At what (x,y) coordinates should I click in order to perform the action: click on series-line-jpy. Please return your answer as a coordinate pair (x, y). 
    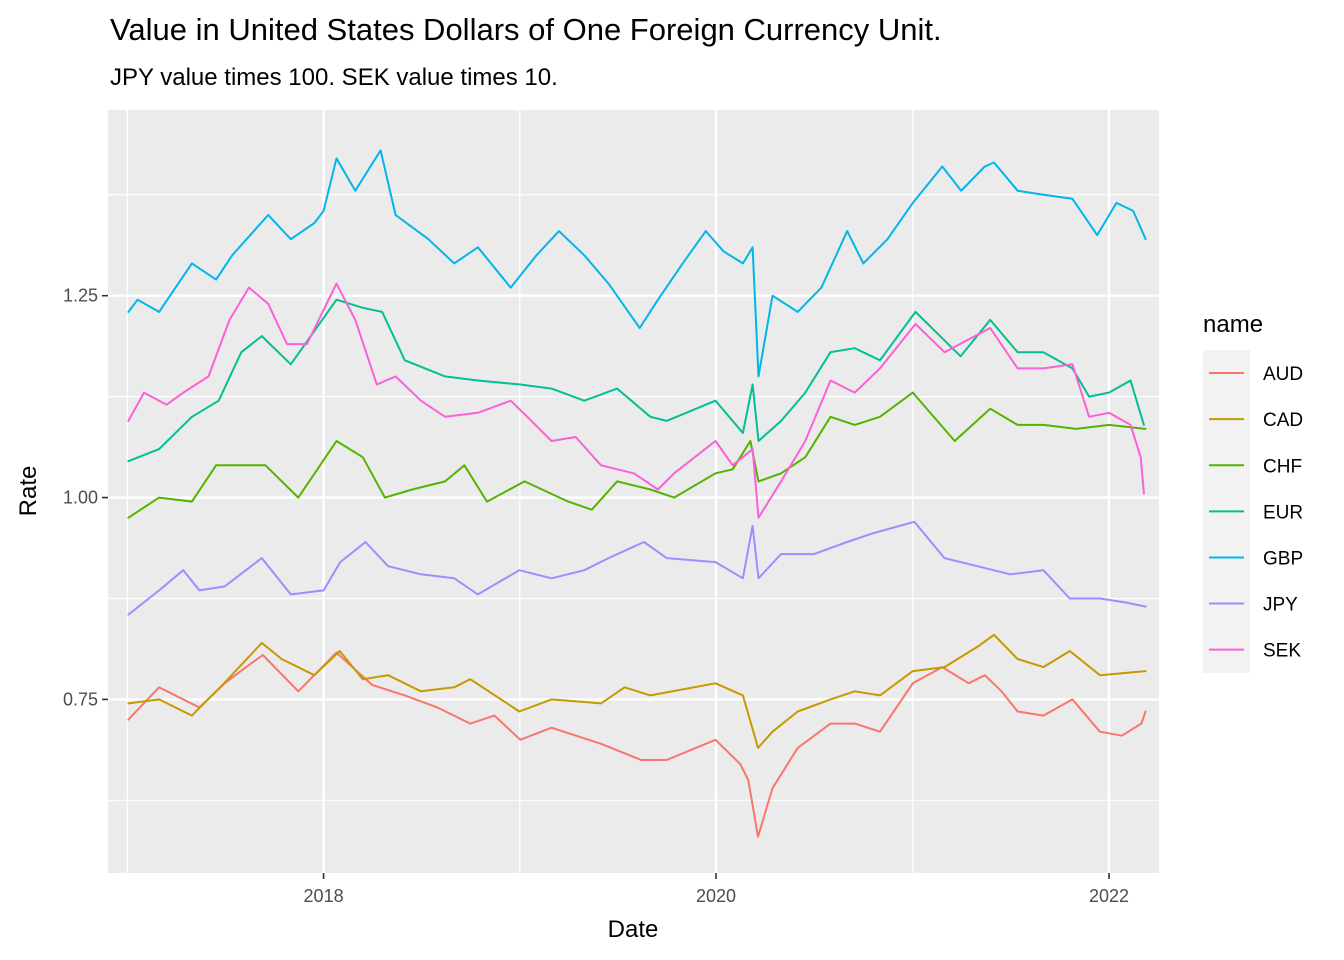
    Looking at the image, I should click on (637, 568).